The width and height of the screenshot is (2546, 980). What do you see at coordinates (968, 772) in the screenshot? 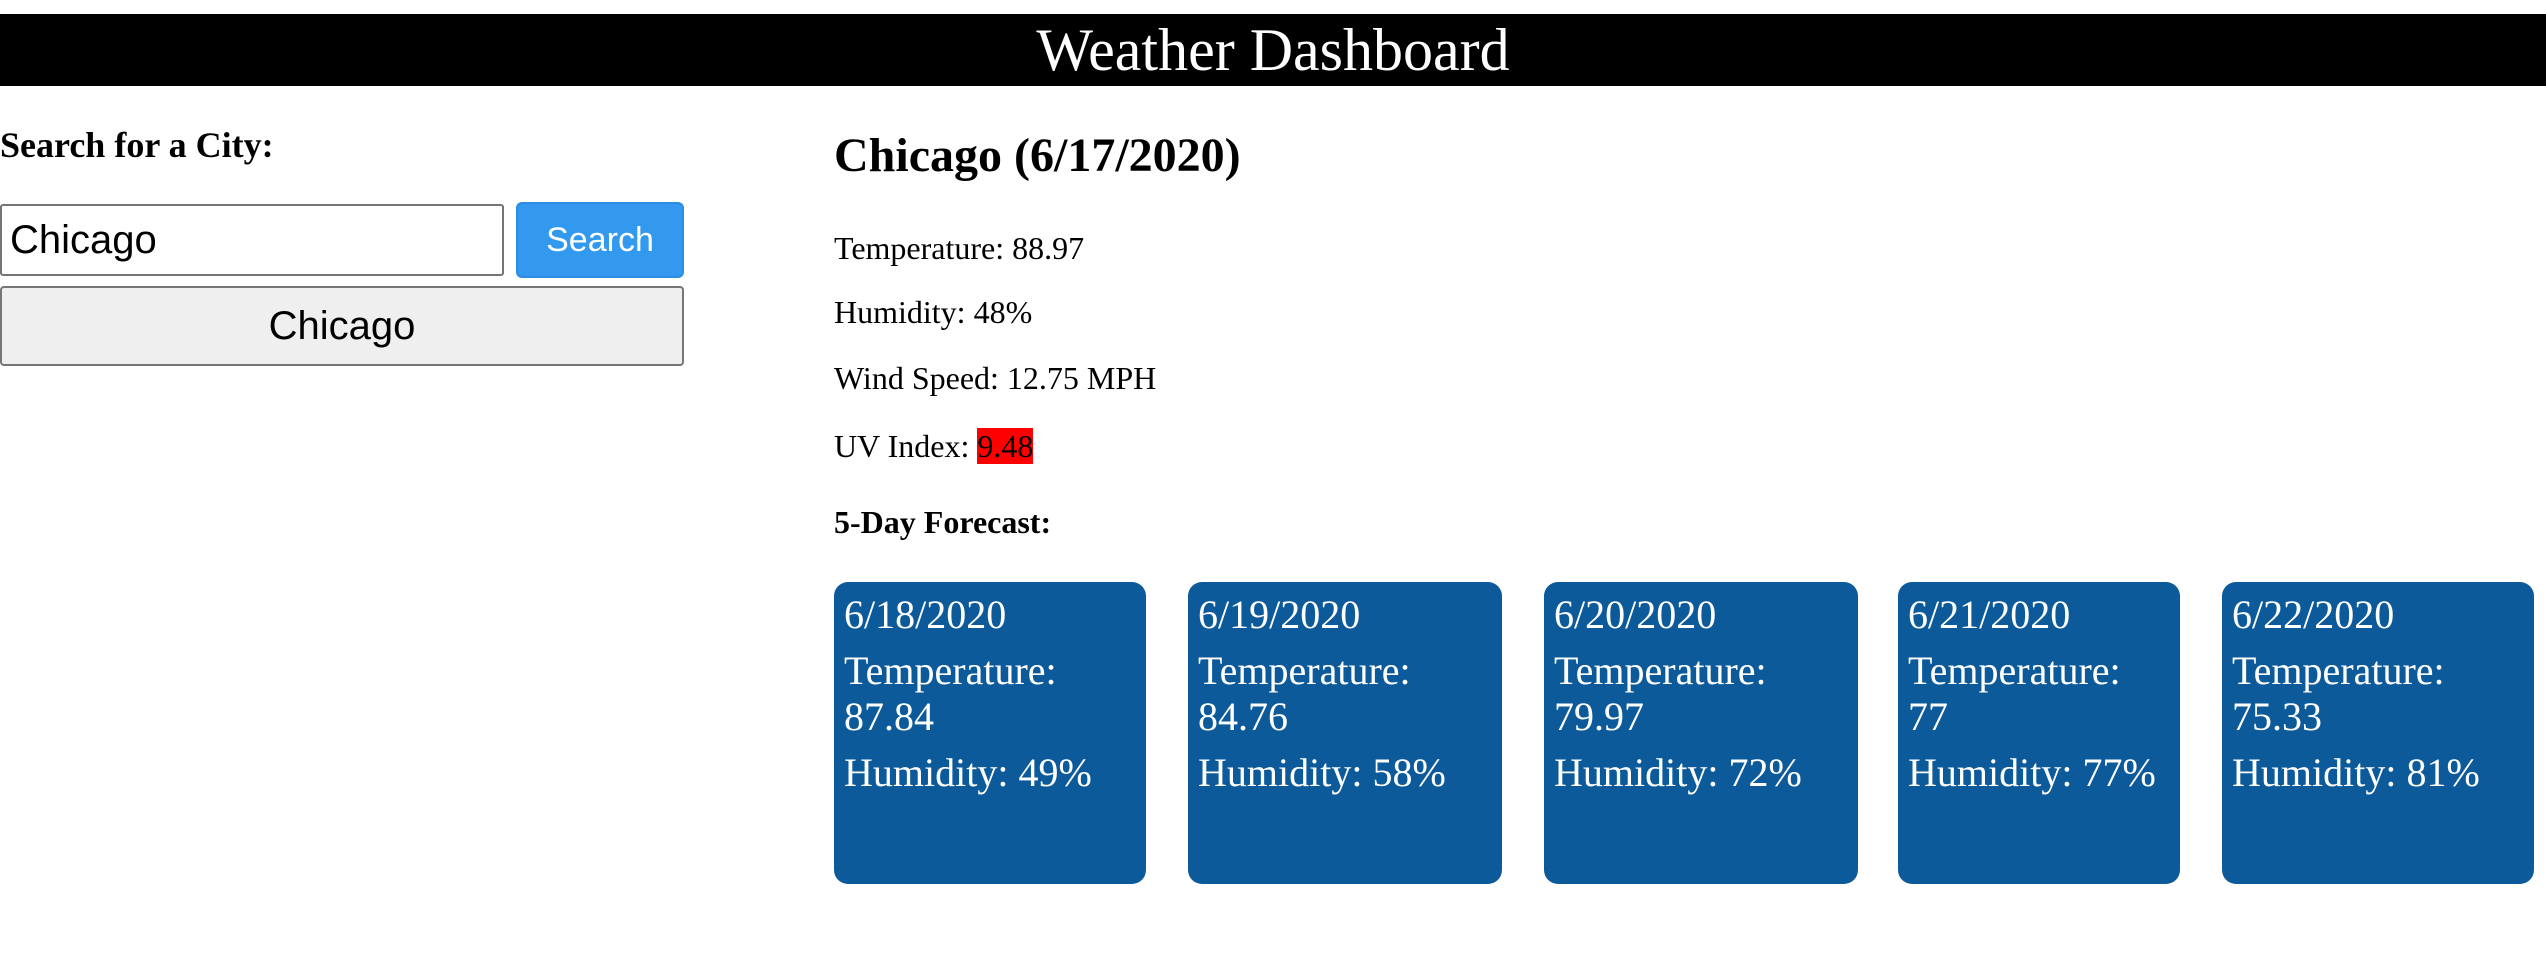
I see `forecast-humidity: Humidity: 49%` at bounding box center [968, 772].